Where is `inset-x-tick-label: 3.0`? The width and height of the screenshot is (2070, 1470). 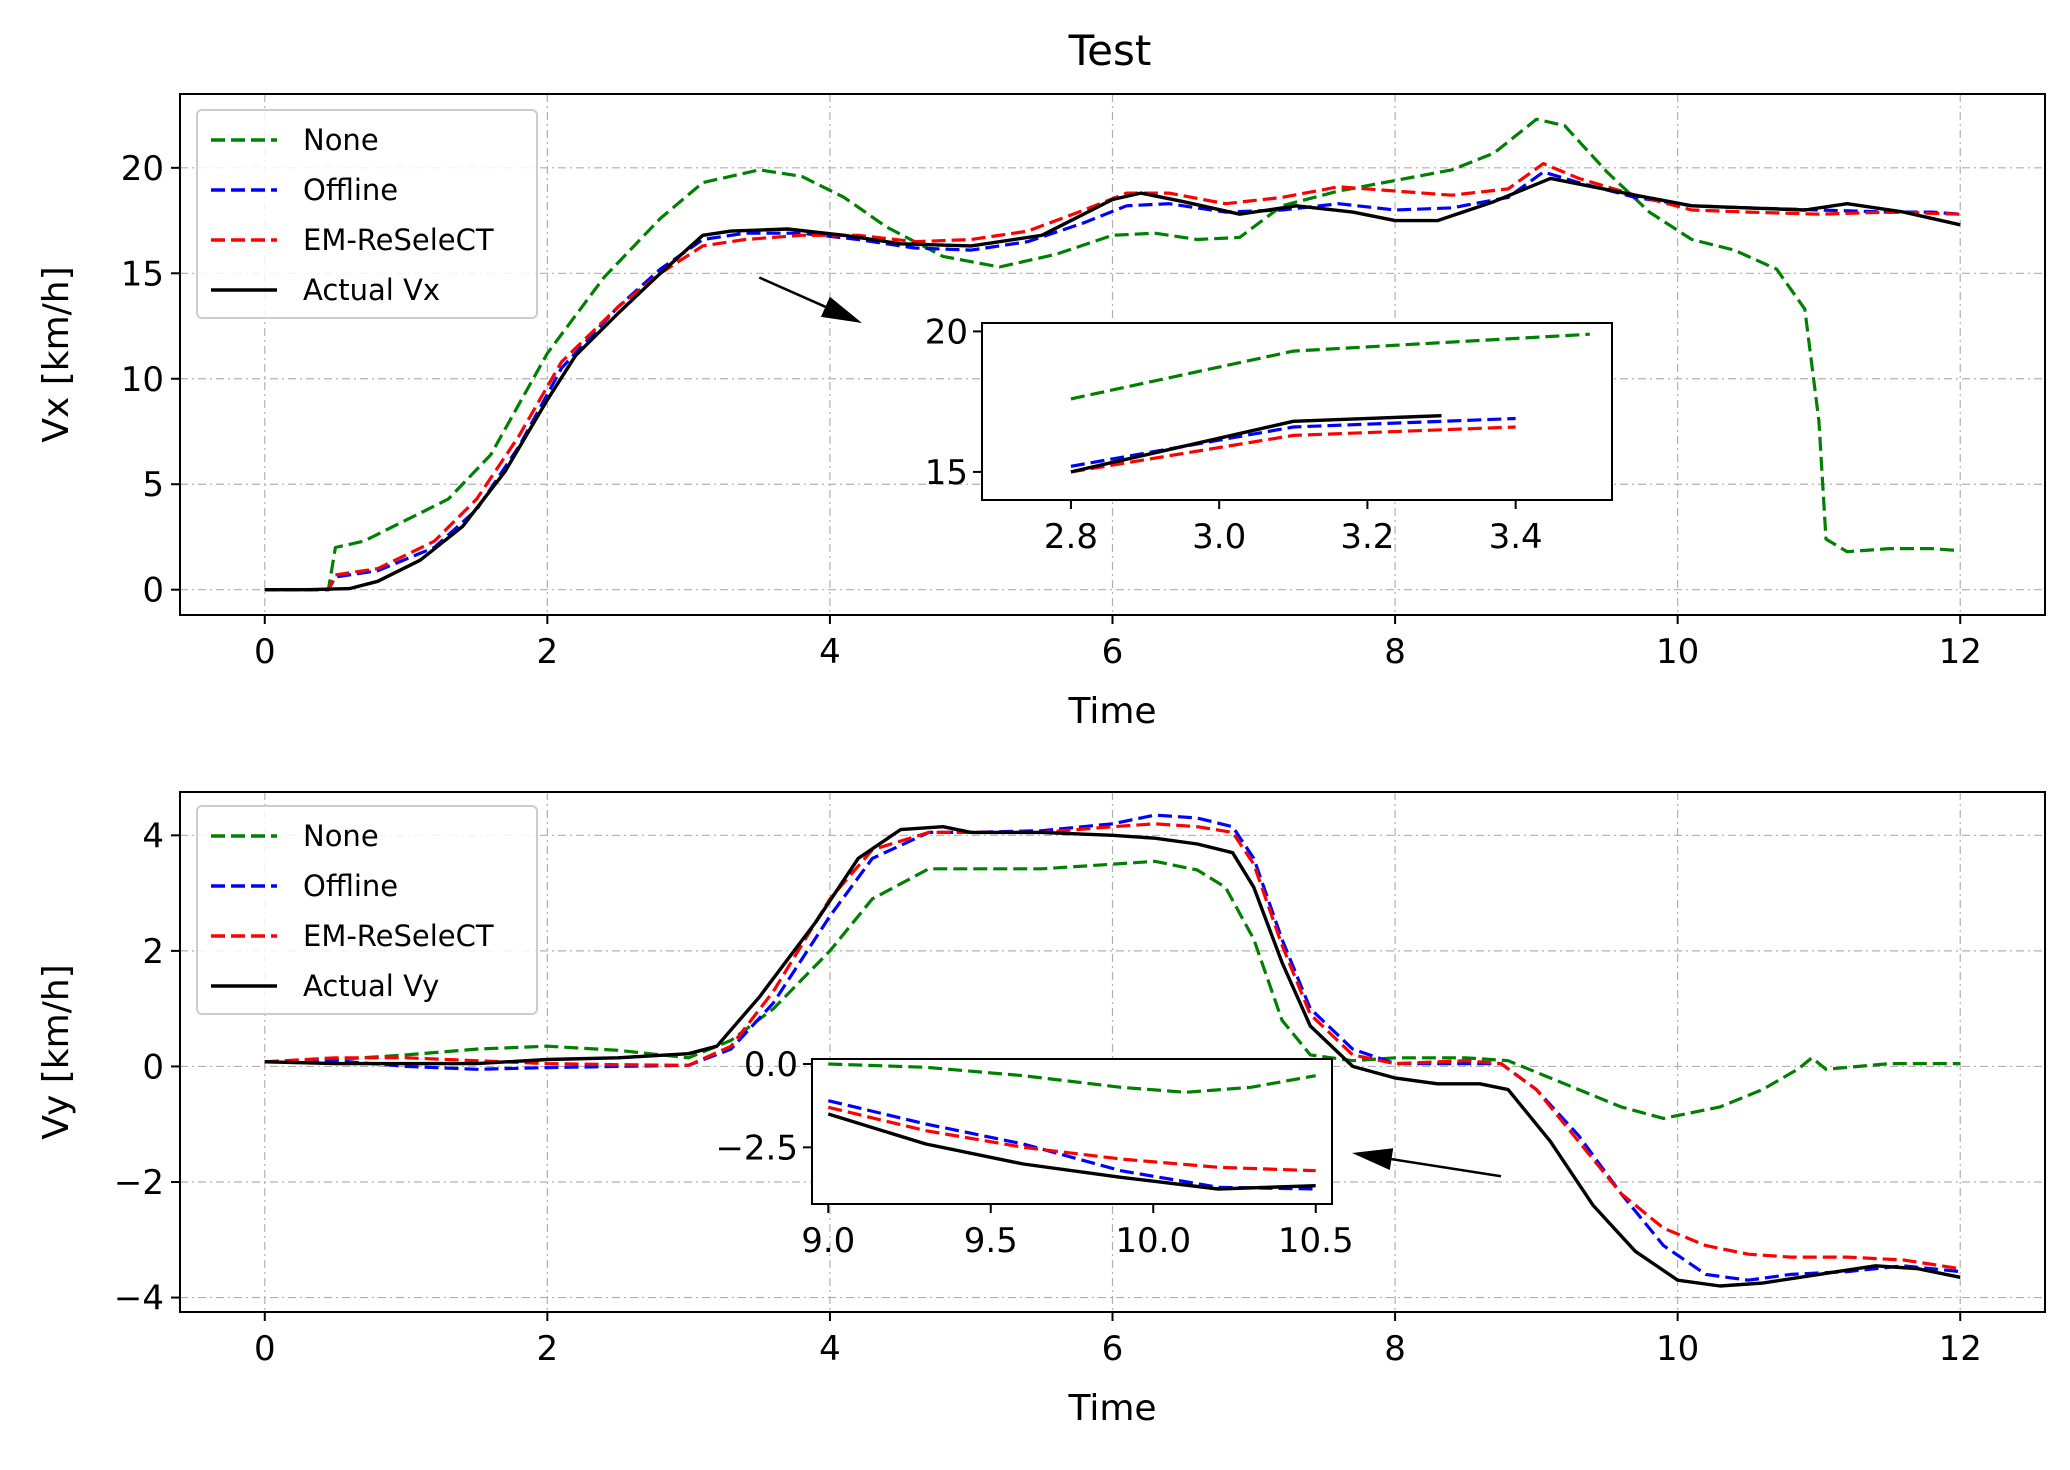 inset-x-tick-label: 3.0 is located at coordinates (1219, 537).